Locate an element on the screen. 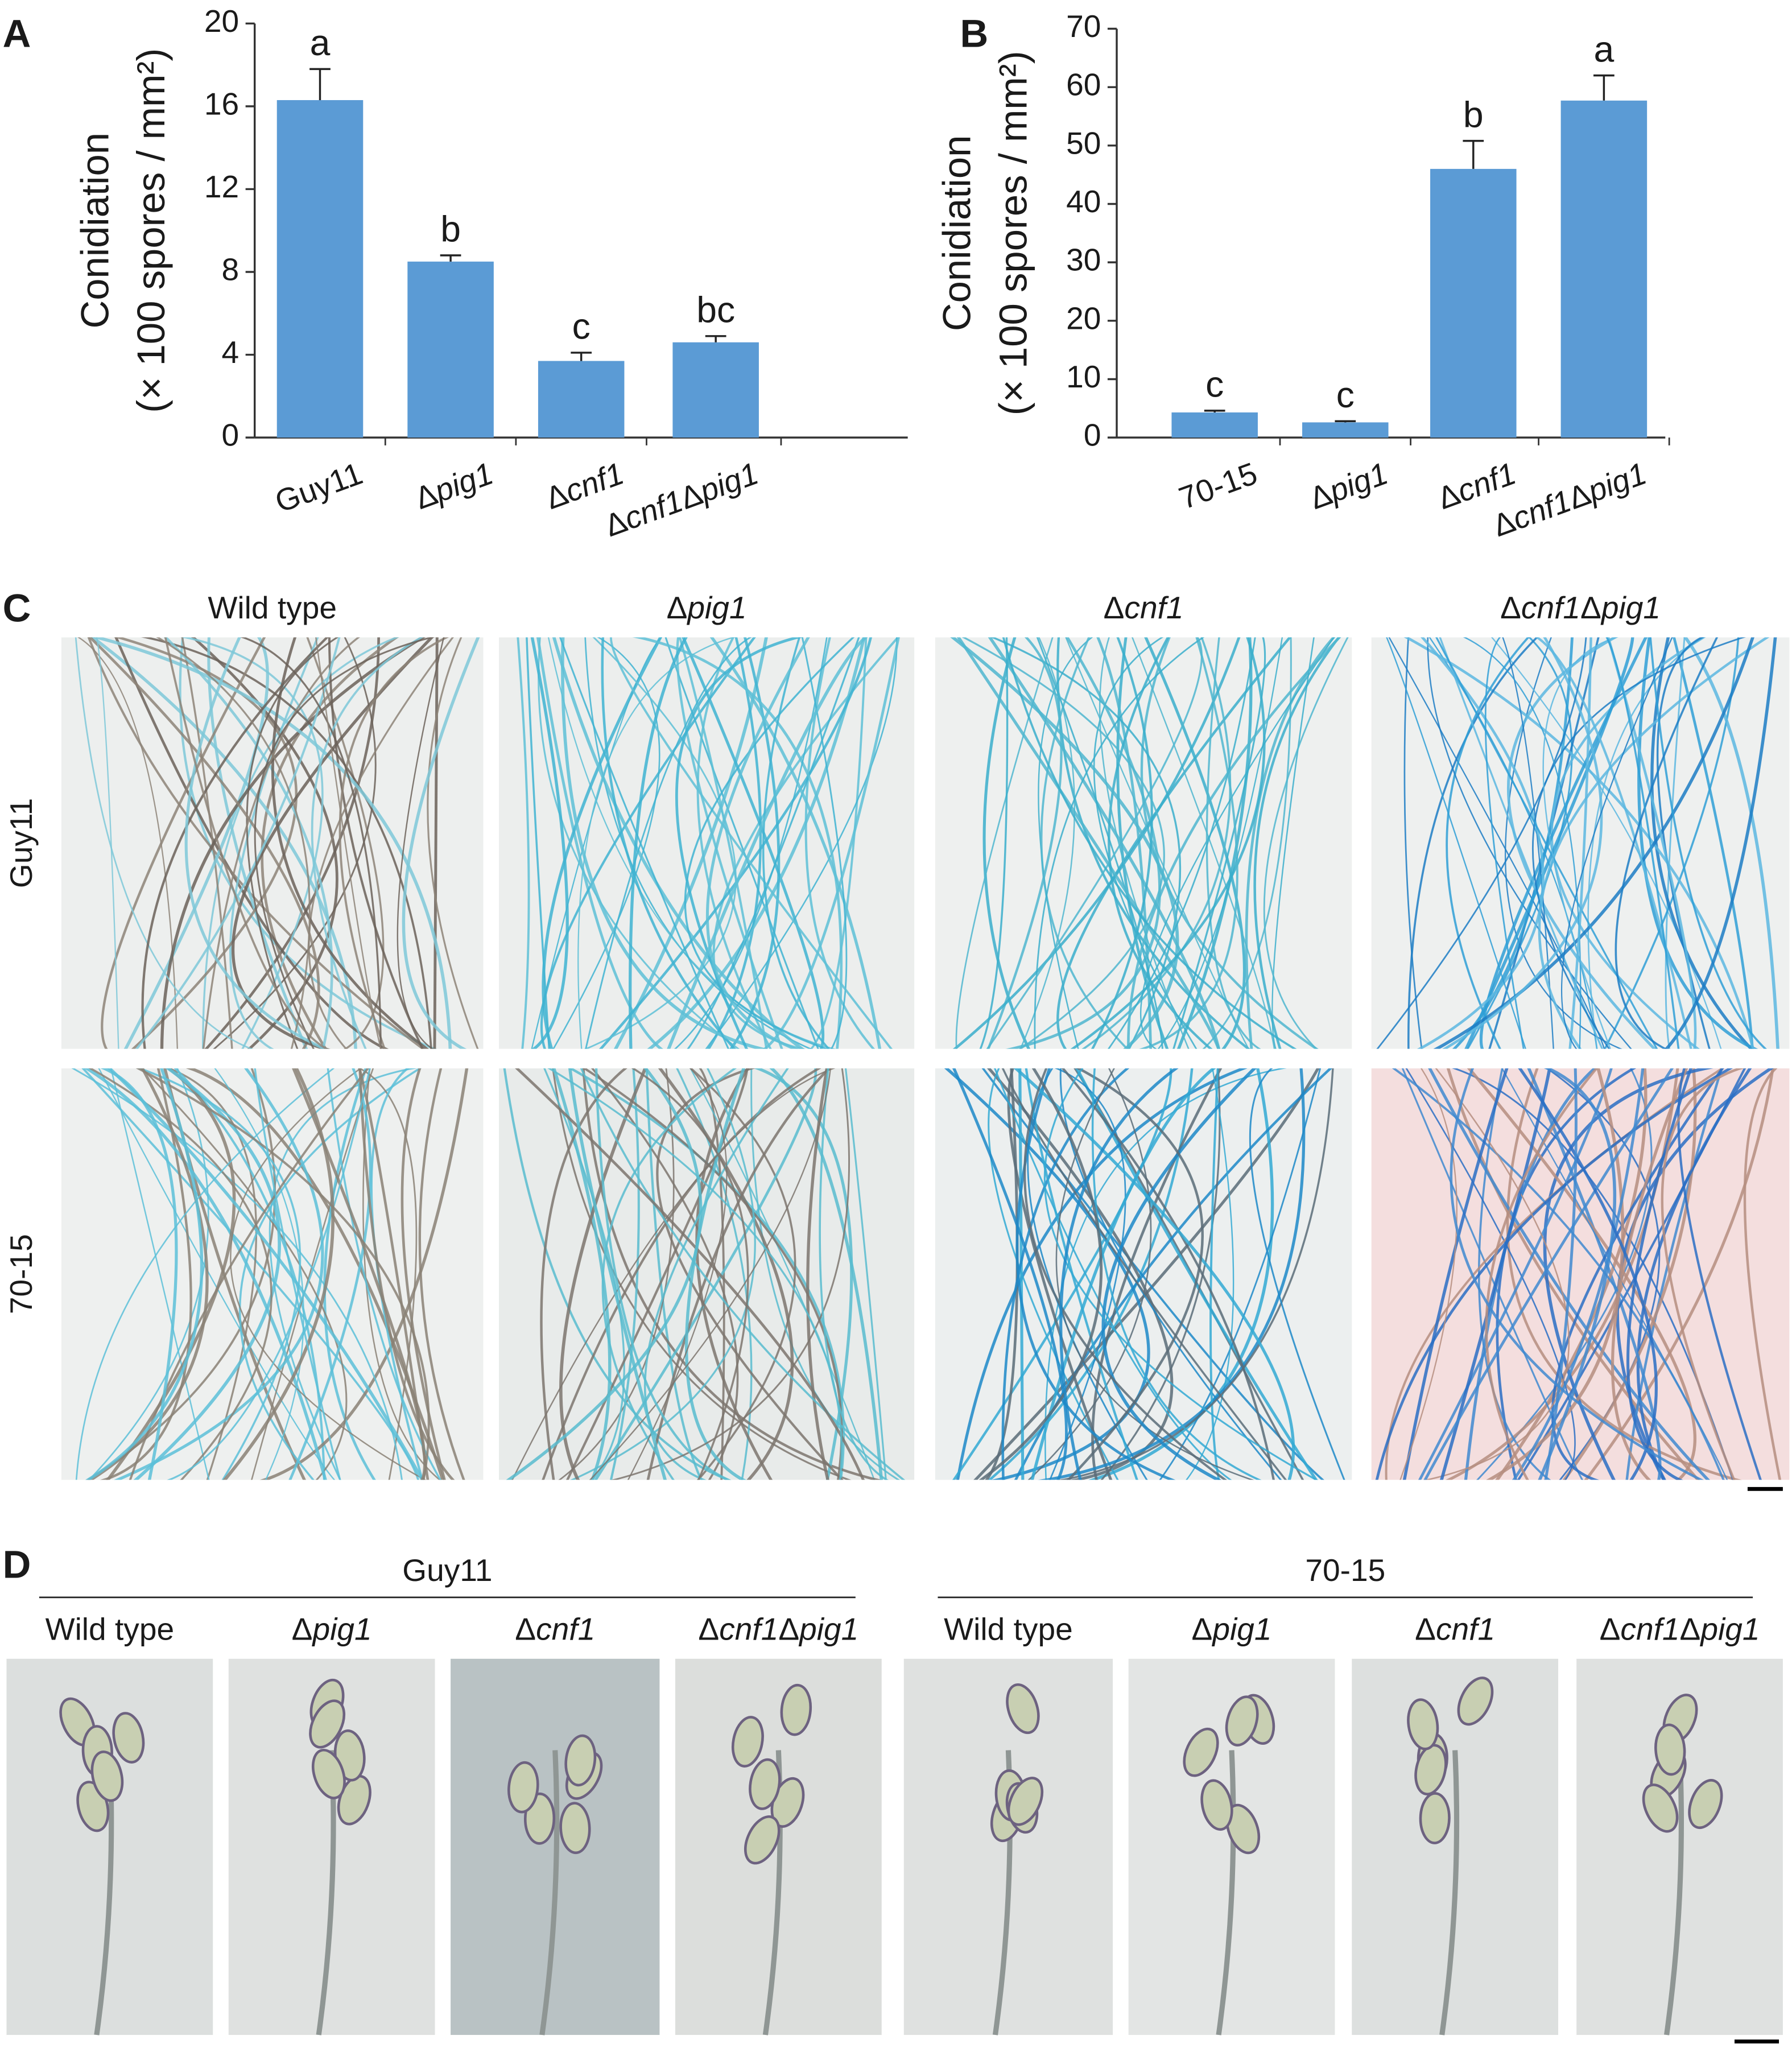 Image resolution: width=1792 pixels, height=2048 pixels. y-tick-label: 70 is located at coordinates (1083, 26).